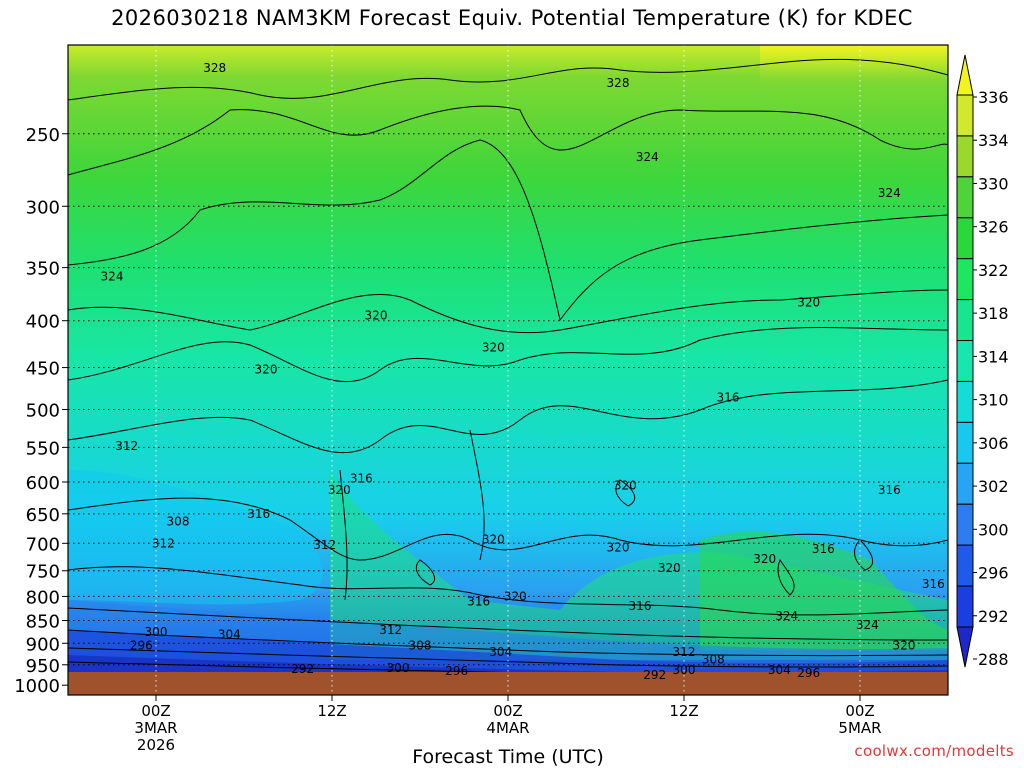  I want to click on colorbar-label: 326, so click(993, 227).